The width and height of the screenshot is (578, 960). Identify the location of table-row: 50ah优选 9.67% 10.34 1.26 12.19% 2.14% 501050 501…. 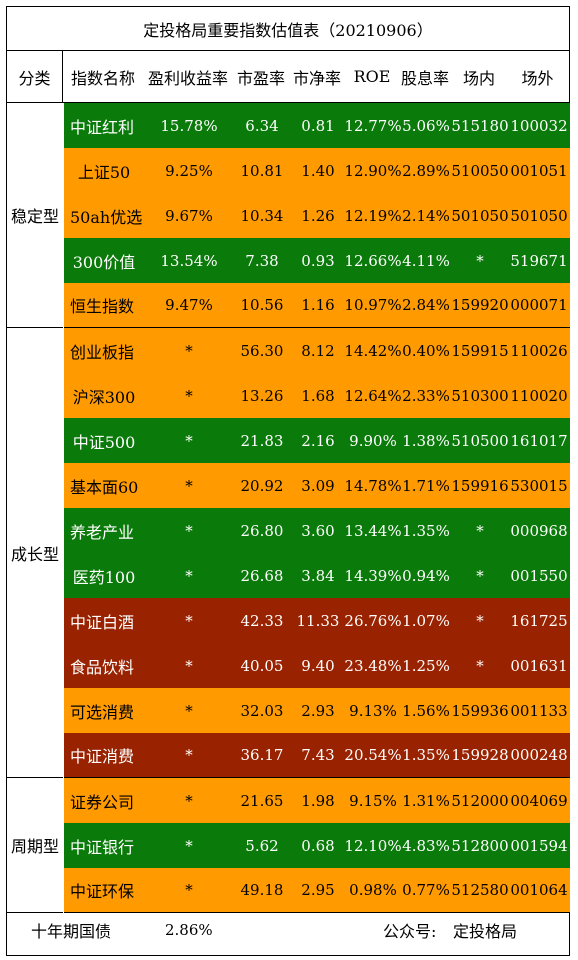
(317, 215).